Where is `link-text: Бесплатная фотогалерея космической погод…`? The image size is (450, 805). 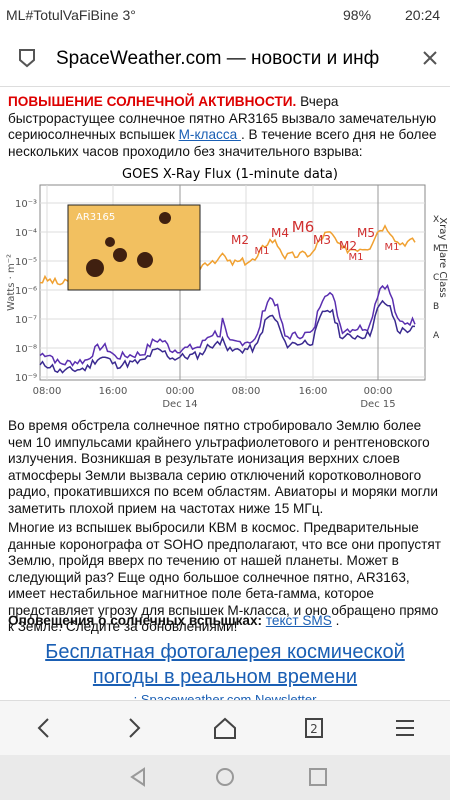 link-text: Бесплатная фотогалерея космической погод… is located at coordinates (225, 664).